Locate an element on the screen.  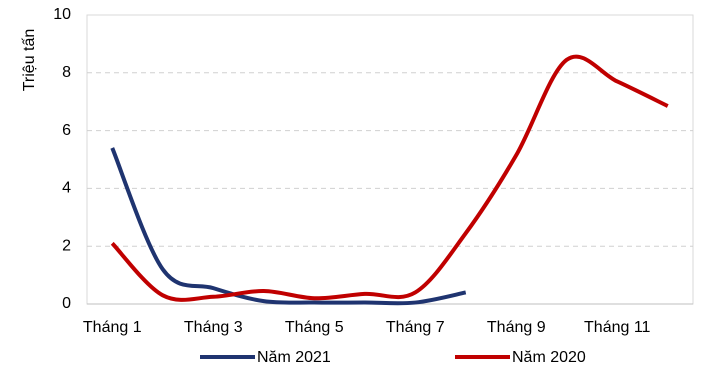
legend-label: Năm 2021 is located at coordinates (294, 357).